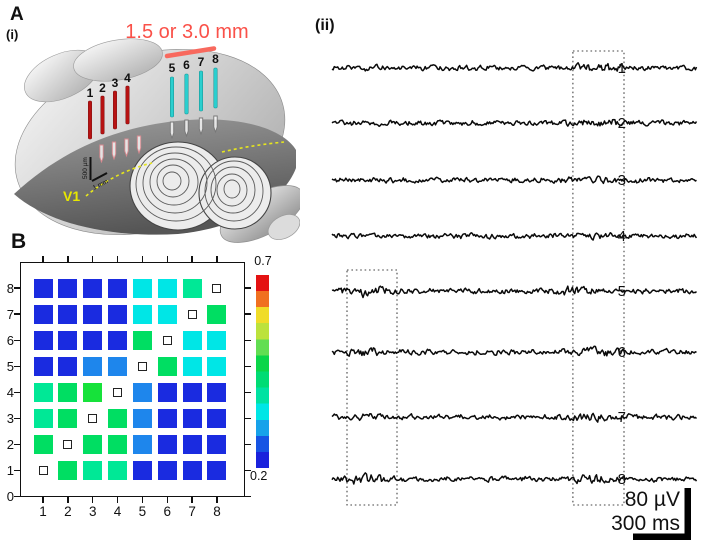  What do you see at coordinates (262, 371) in the screenshot?
I see `colorbar` at bounding box center [262, 371].